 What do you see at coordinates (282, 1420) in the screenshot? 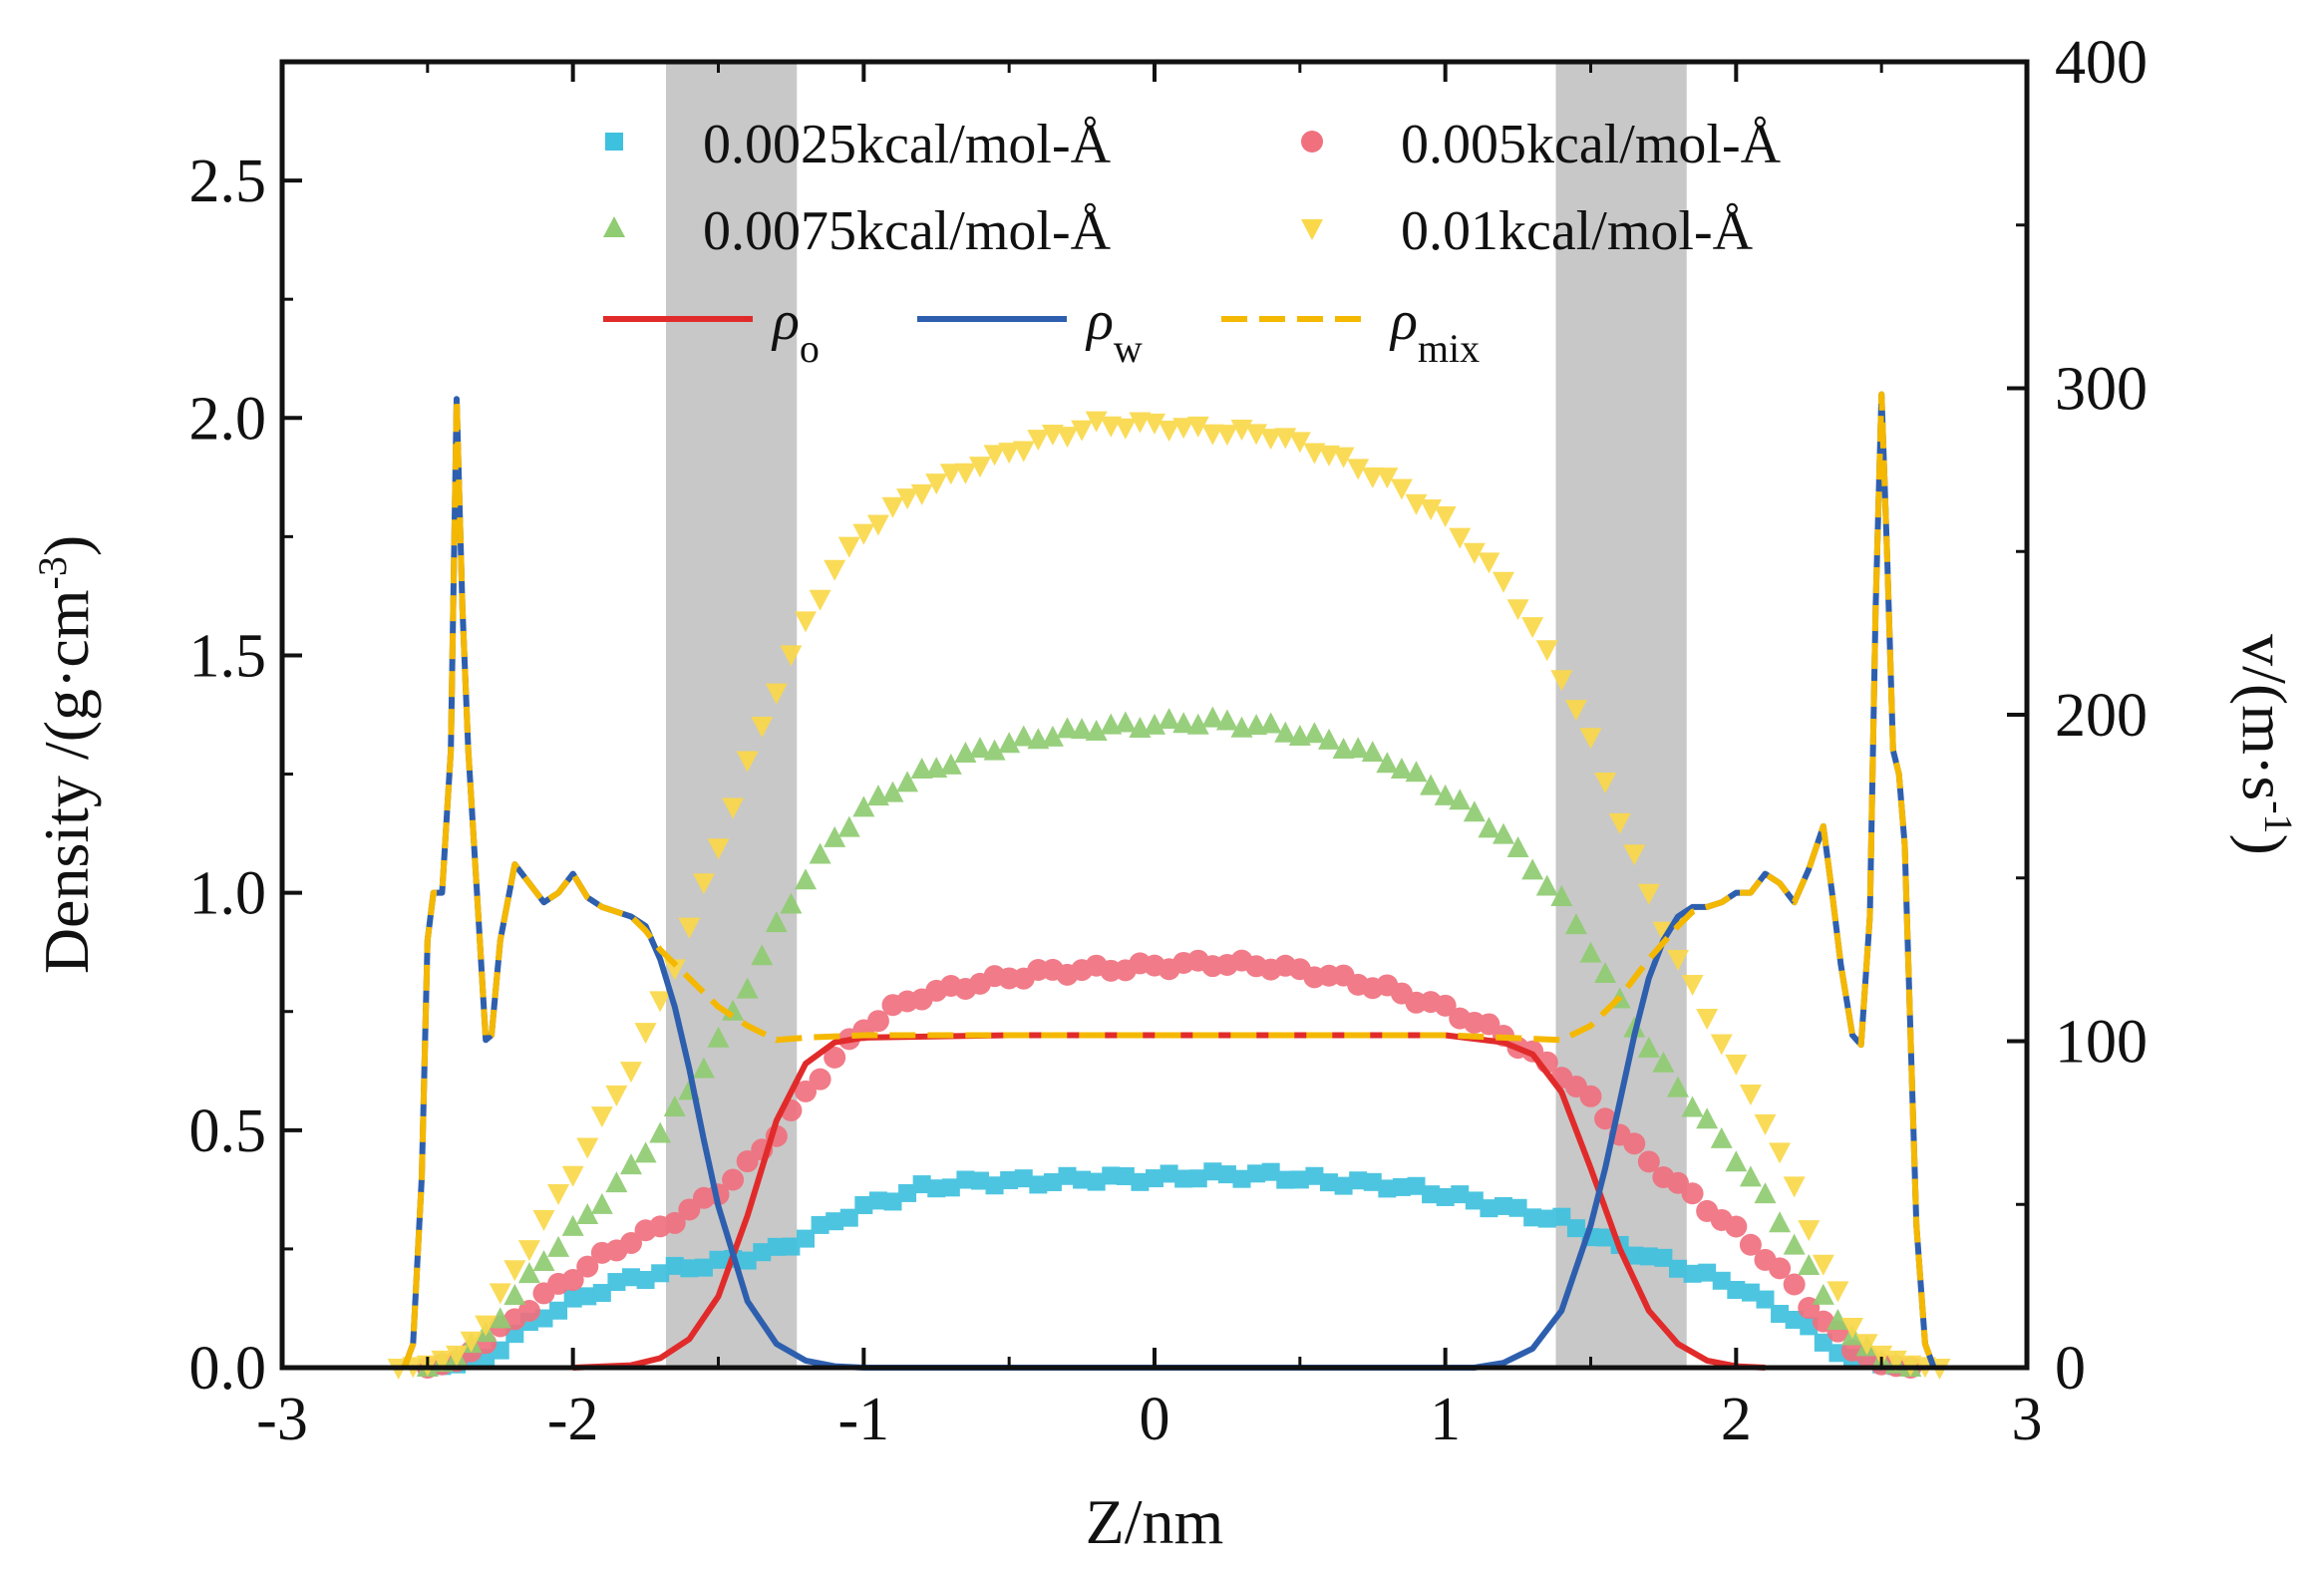
I see `x-tick-label-0: -3` at bounding box center [282, 1420].